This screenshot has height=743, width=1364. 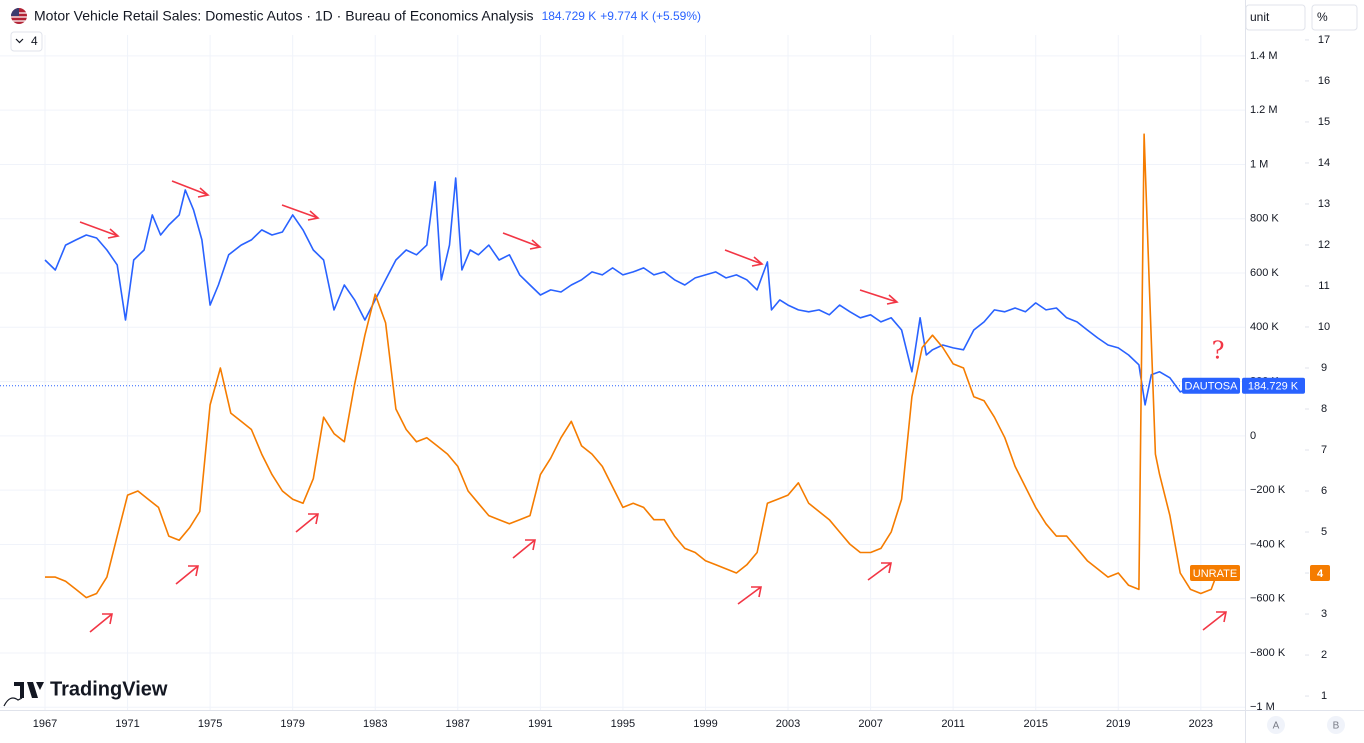 I want to click on y-tick-label: −400 K, so click(x=1268, y=544).